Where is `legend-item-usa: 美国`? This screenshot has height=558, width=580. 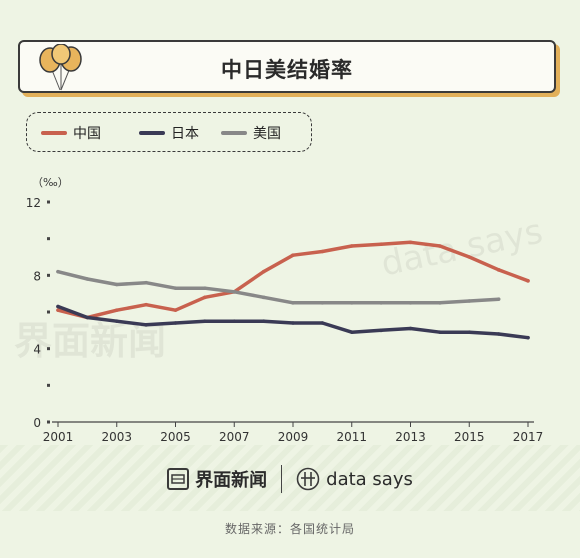
legend-item-usa: 美国 is located at coordinates (251, 133).